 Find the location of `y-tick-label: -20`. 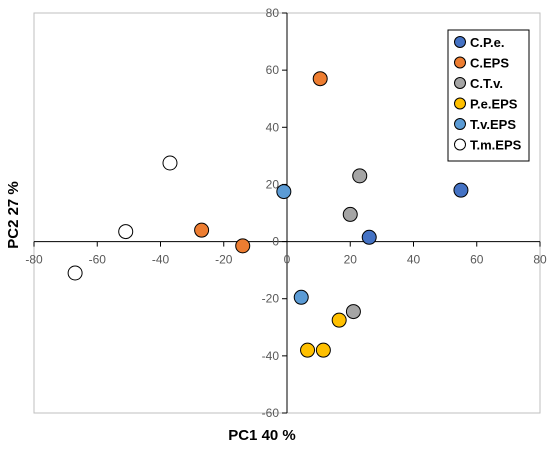

y-tick-label: -20 is located at coordinates (271, 299).